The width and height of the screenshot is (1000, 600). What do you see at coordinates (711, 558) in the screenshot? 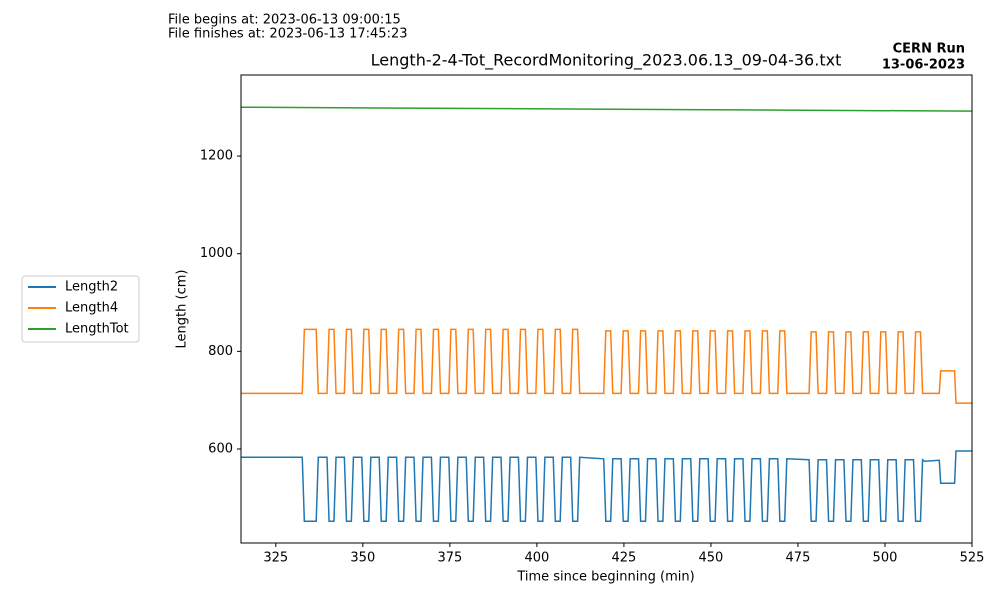
I see `x-tick-label: 450` at bounding box center [711, 558].